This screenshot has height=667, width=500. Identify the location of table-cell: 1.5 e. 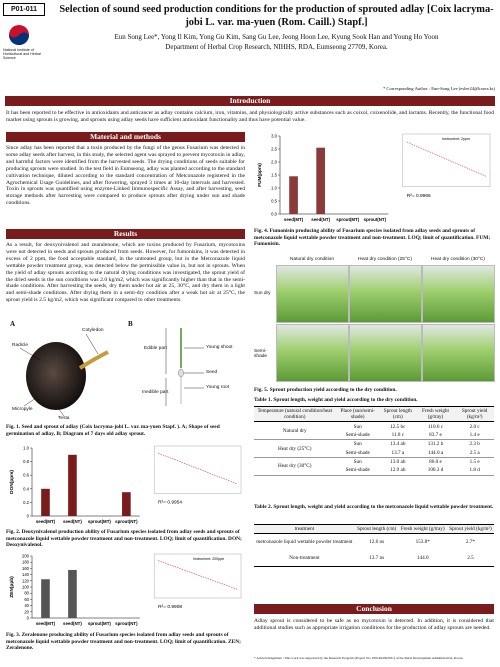
(474, 462).